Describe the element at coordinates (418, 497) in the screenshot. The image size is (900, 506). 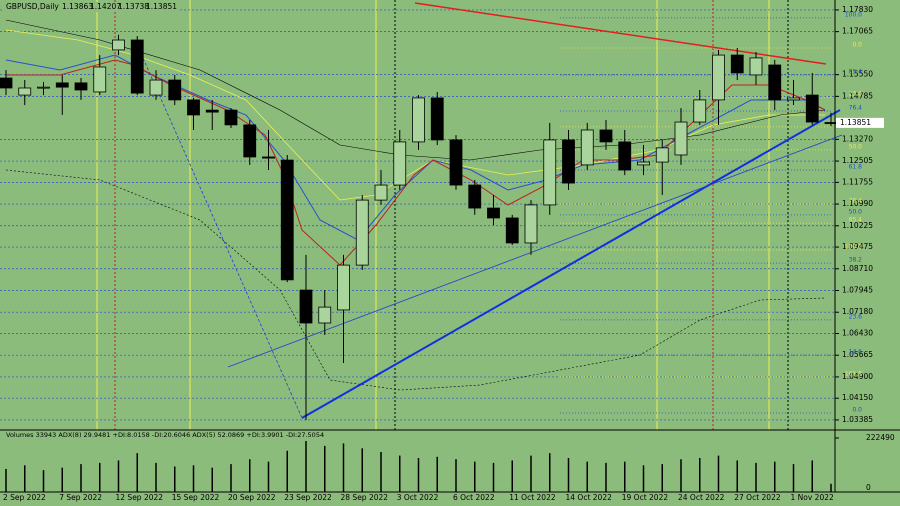
I see `x-tick-label: 3 Oct 2022` at that location.